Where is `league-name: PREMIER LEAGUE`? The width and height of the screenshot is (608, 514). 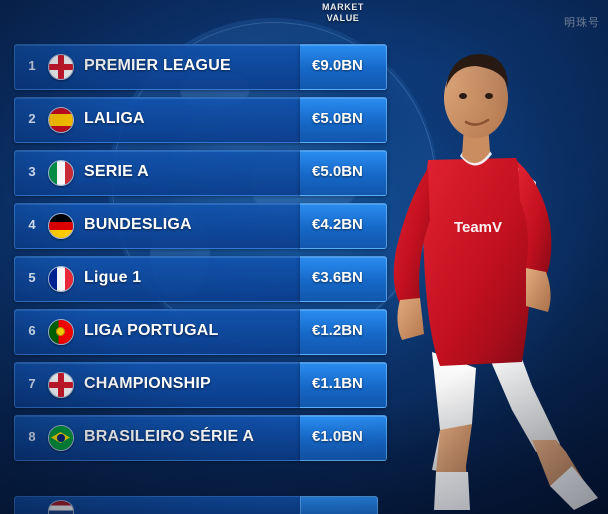 league-name: PREMIER LEAGUE is located at coordinates (157, 65).